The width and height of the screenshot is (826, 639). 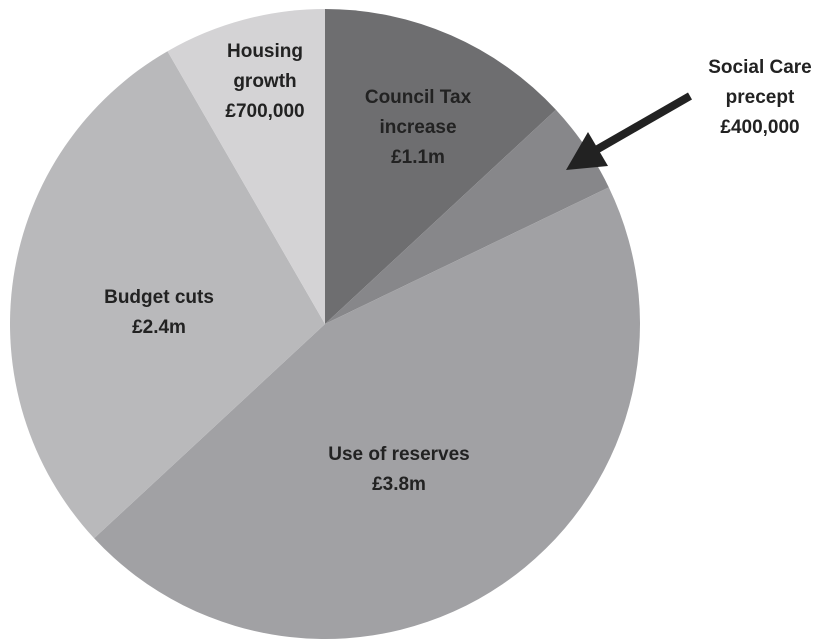 I want to click on slice-label-line: increase, so click(x=417, y=127).